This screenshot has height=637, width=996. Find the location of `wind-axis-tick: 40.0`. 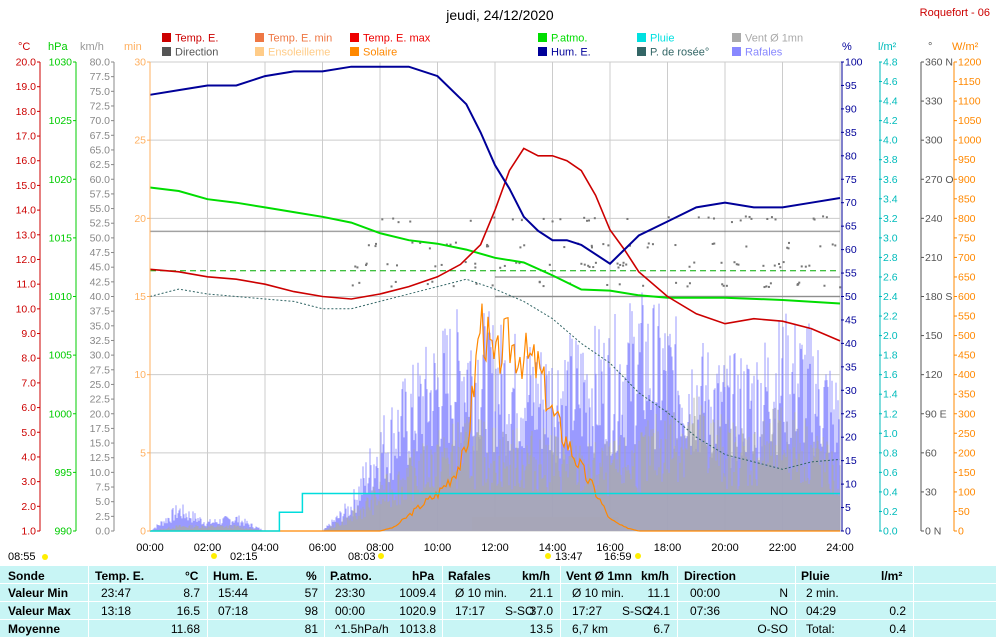

wind-axis-tick: 40.0 is located at coordinates (100, 297).